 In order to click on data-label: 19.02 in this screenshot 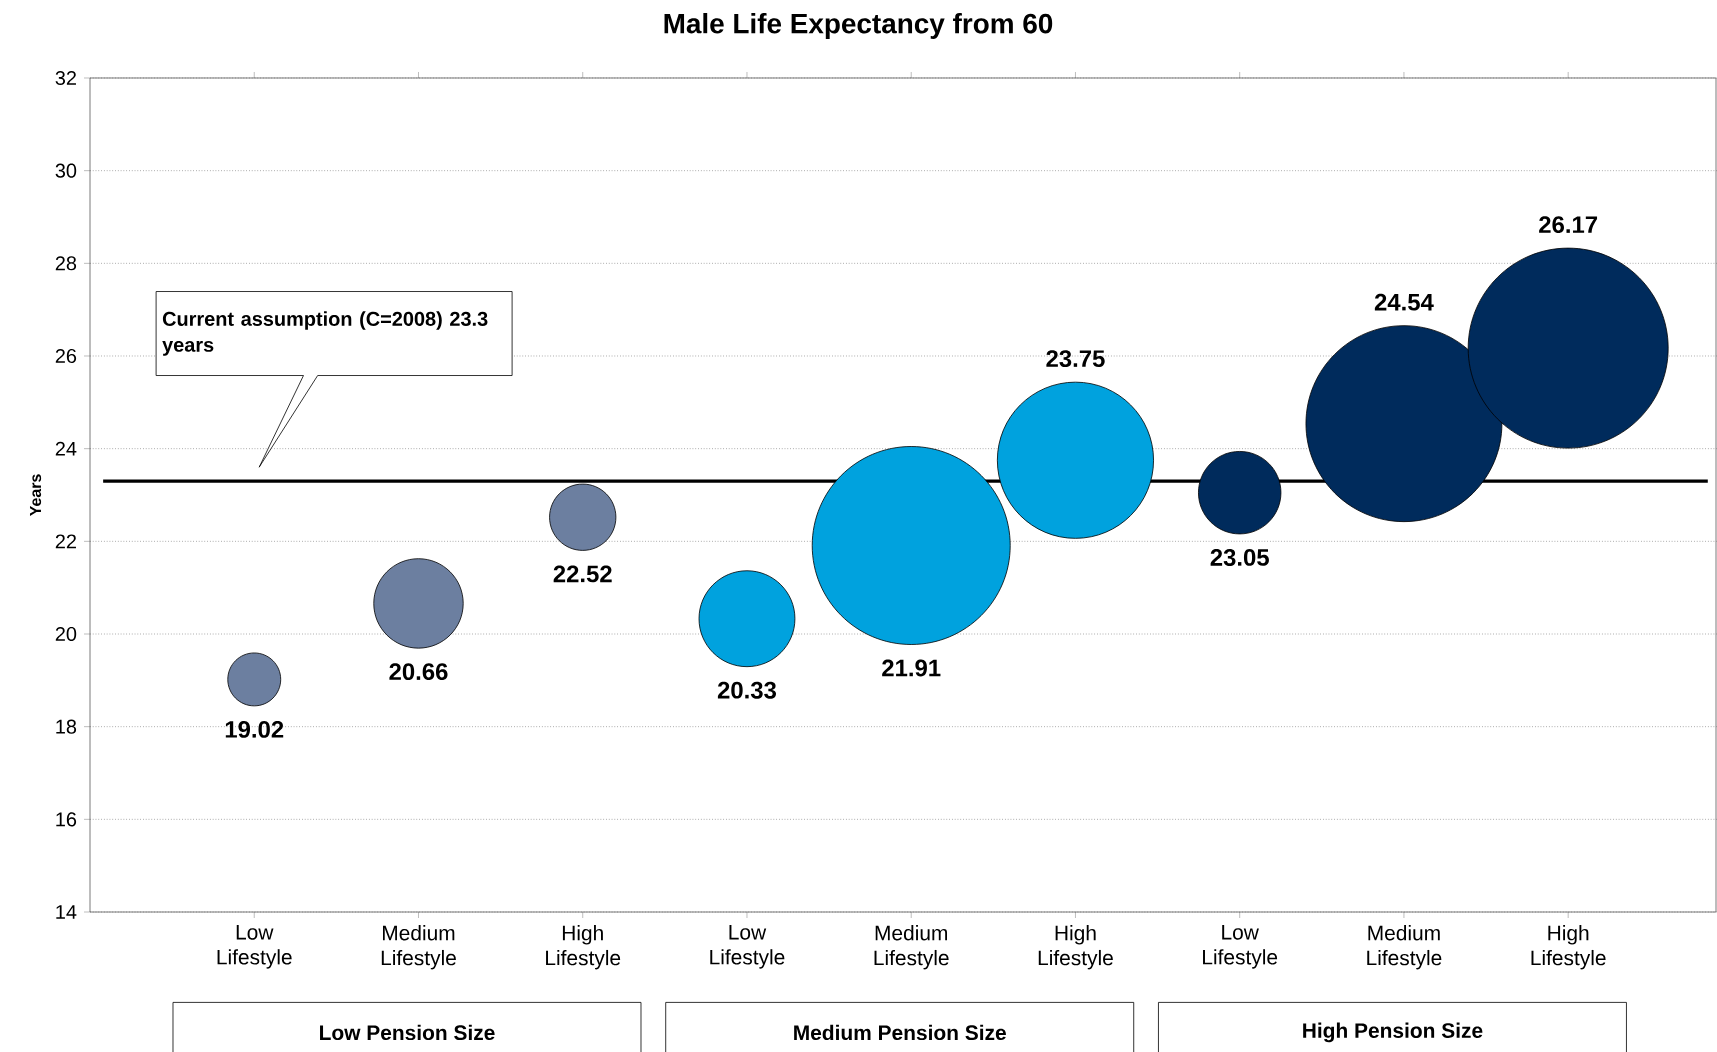, I will do `click(254, 729)`.